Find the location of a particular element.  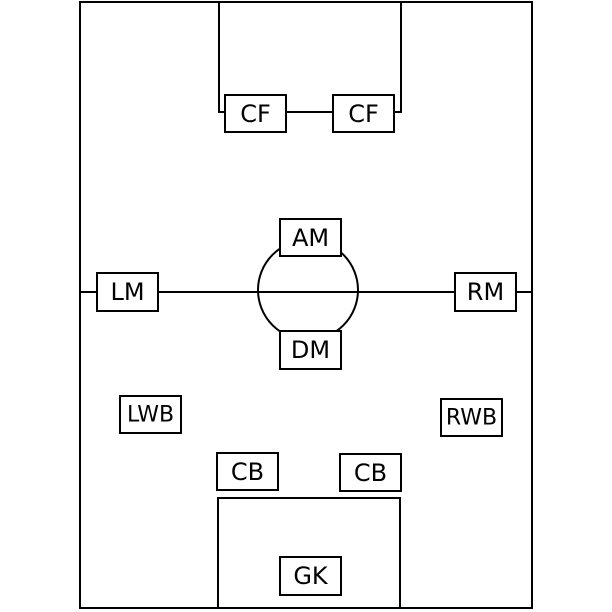

position-label: GK is located at coordinates (311, 576).